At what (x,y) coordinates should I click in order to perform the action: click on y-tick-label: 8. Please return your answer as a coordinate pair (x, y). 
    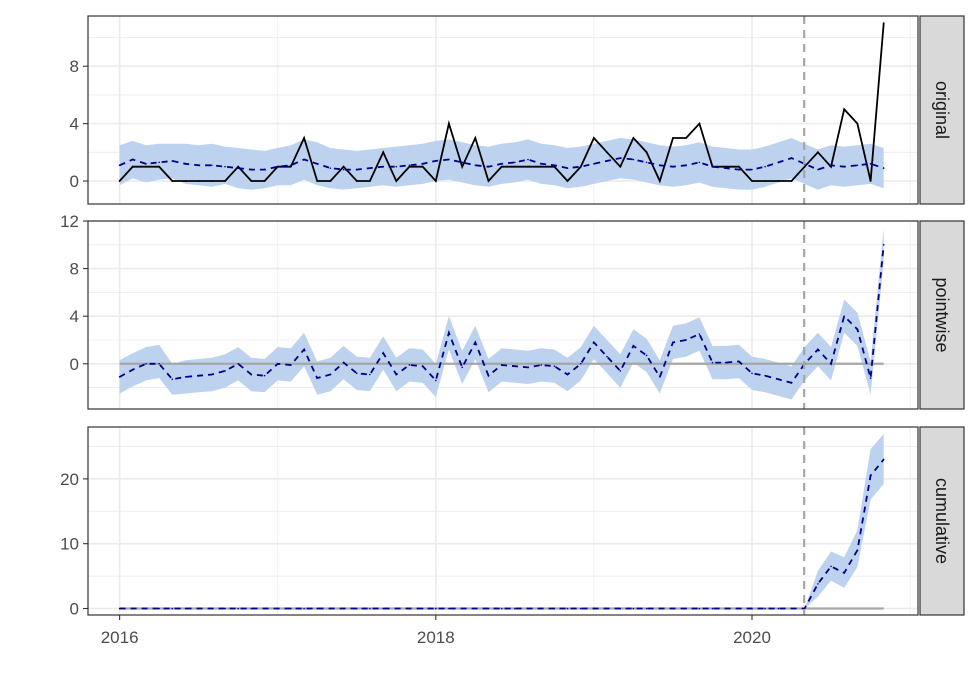
    Looking at the image, I should click on (74, 66).